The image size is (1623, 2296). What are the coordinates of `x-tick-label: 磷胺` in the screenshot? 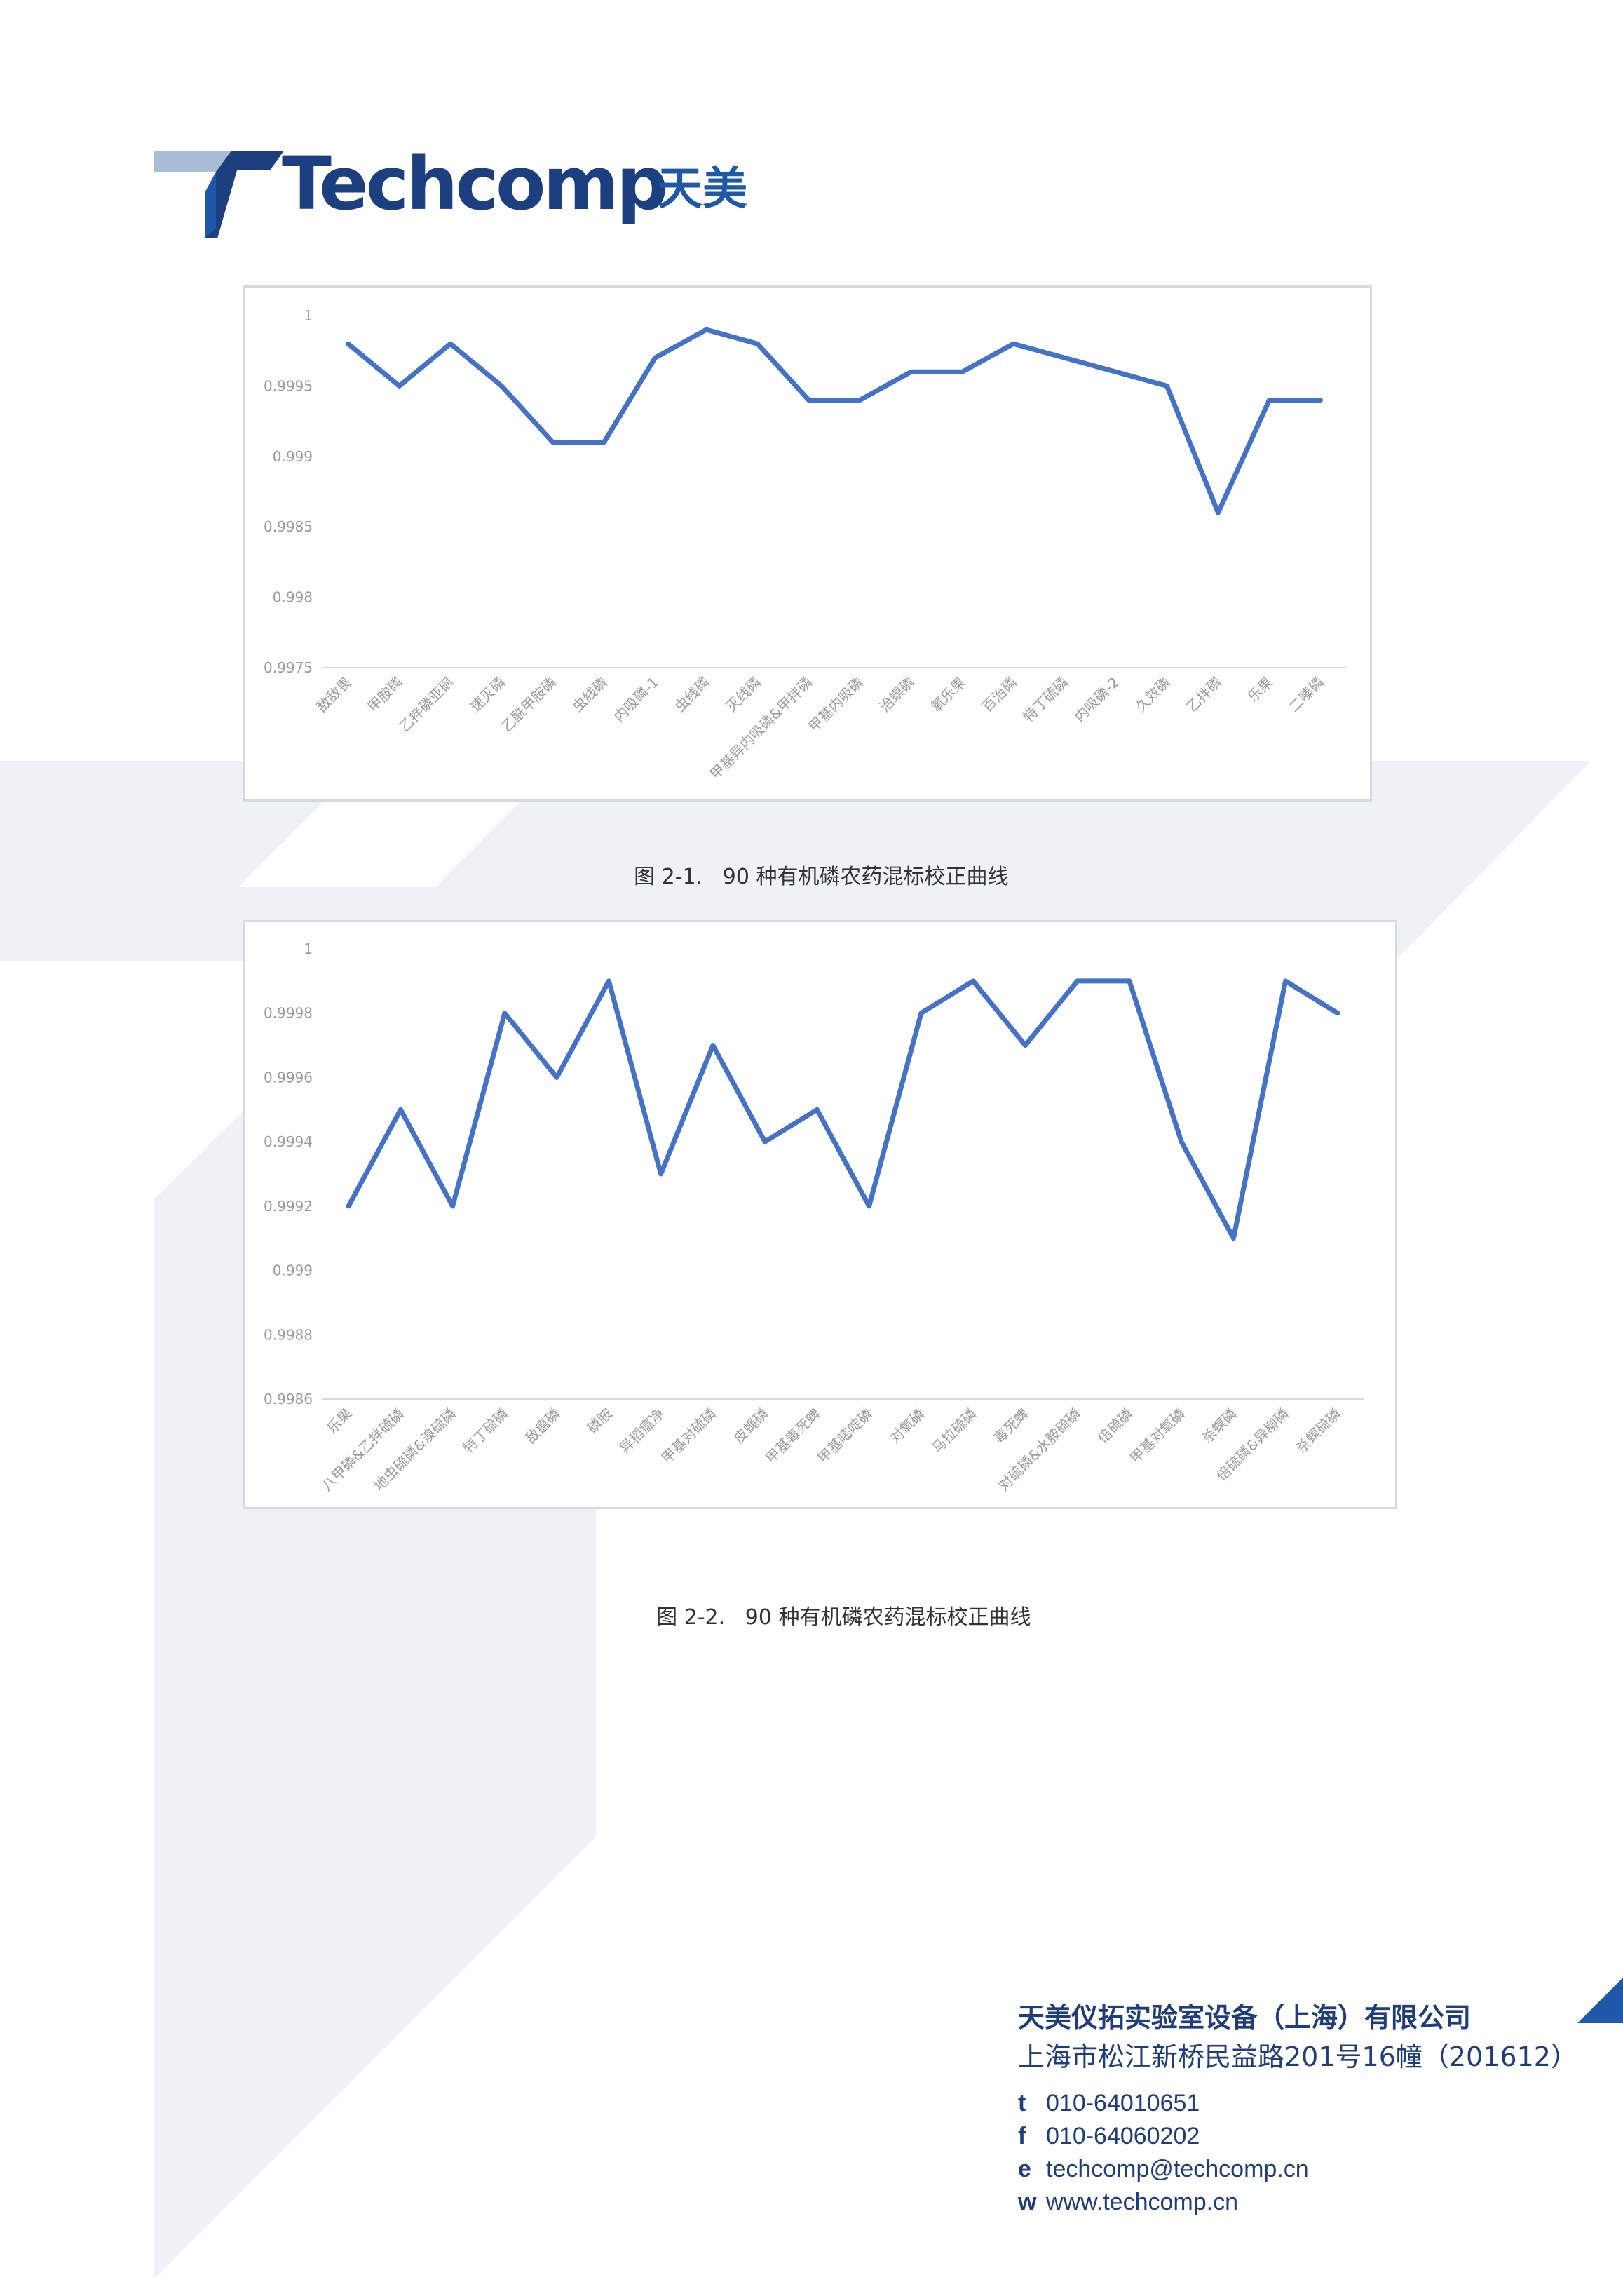 It's located at (600, 1421).